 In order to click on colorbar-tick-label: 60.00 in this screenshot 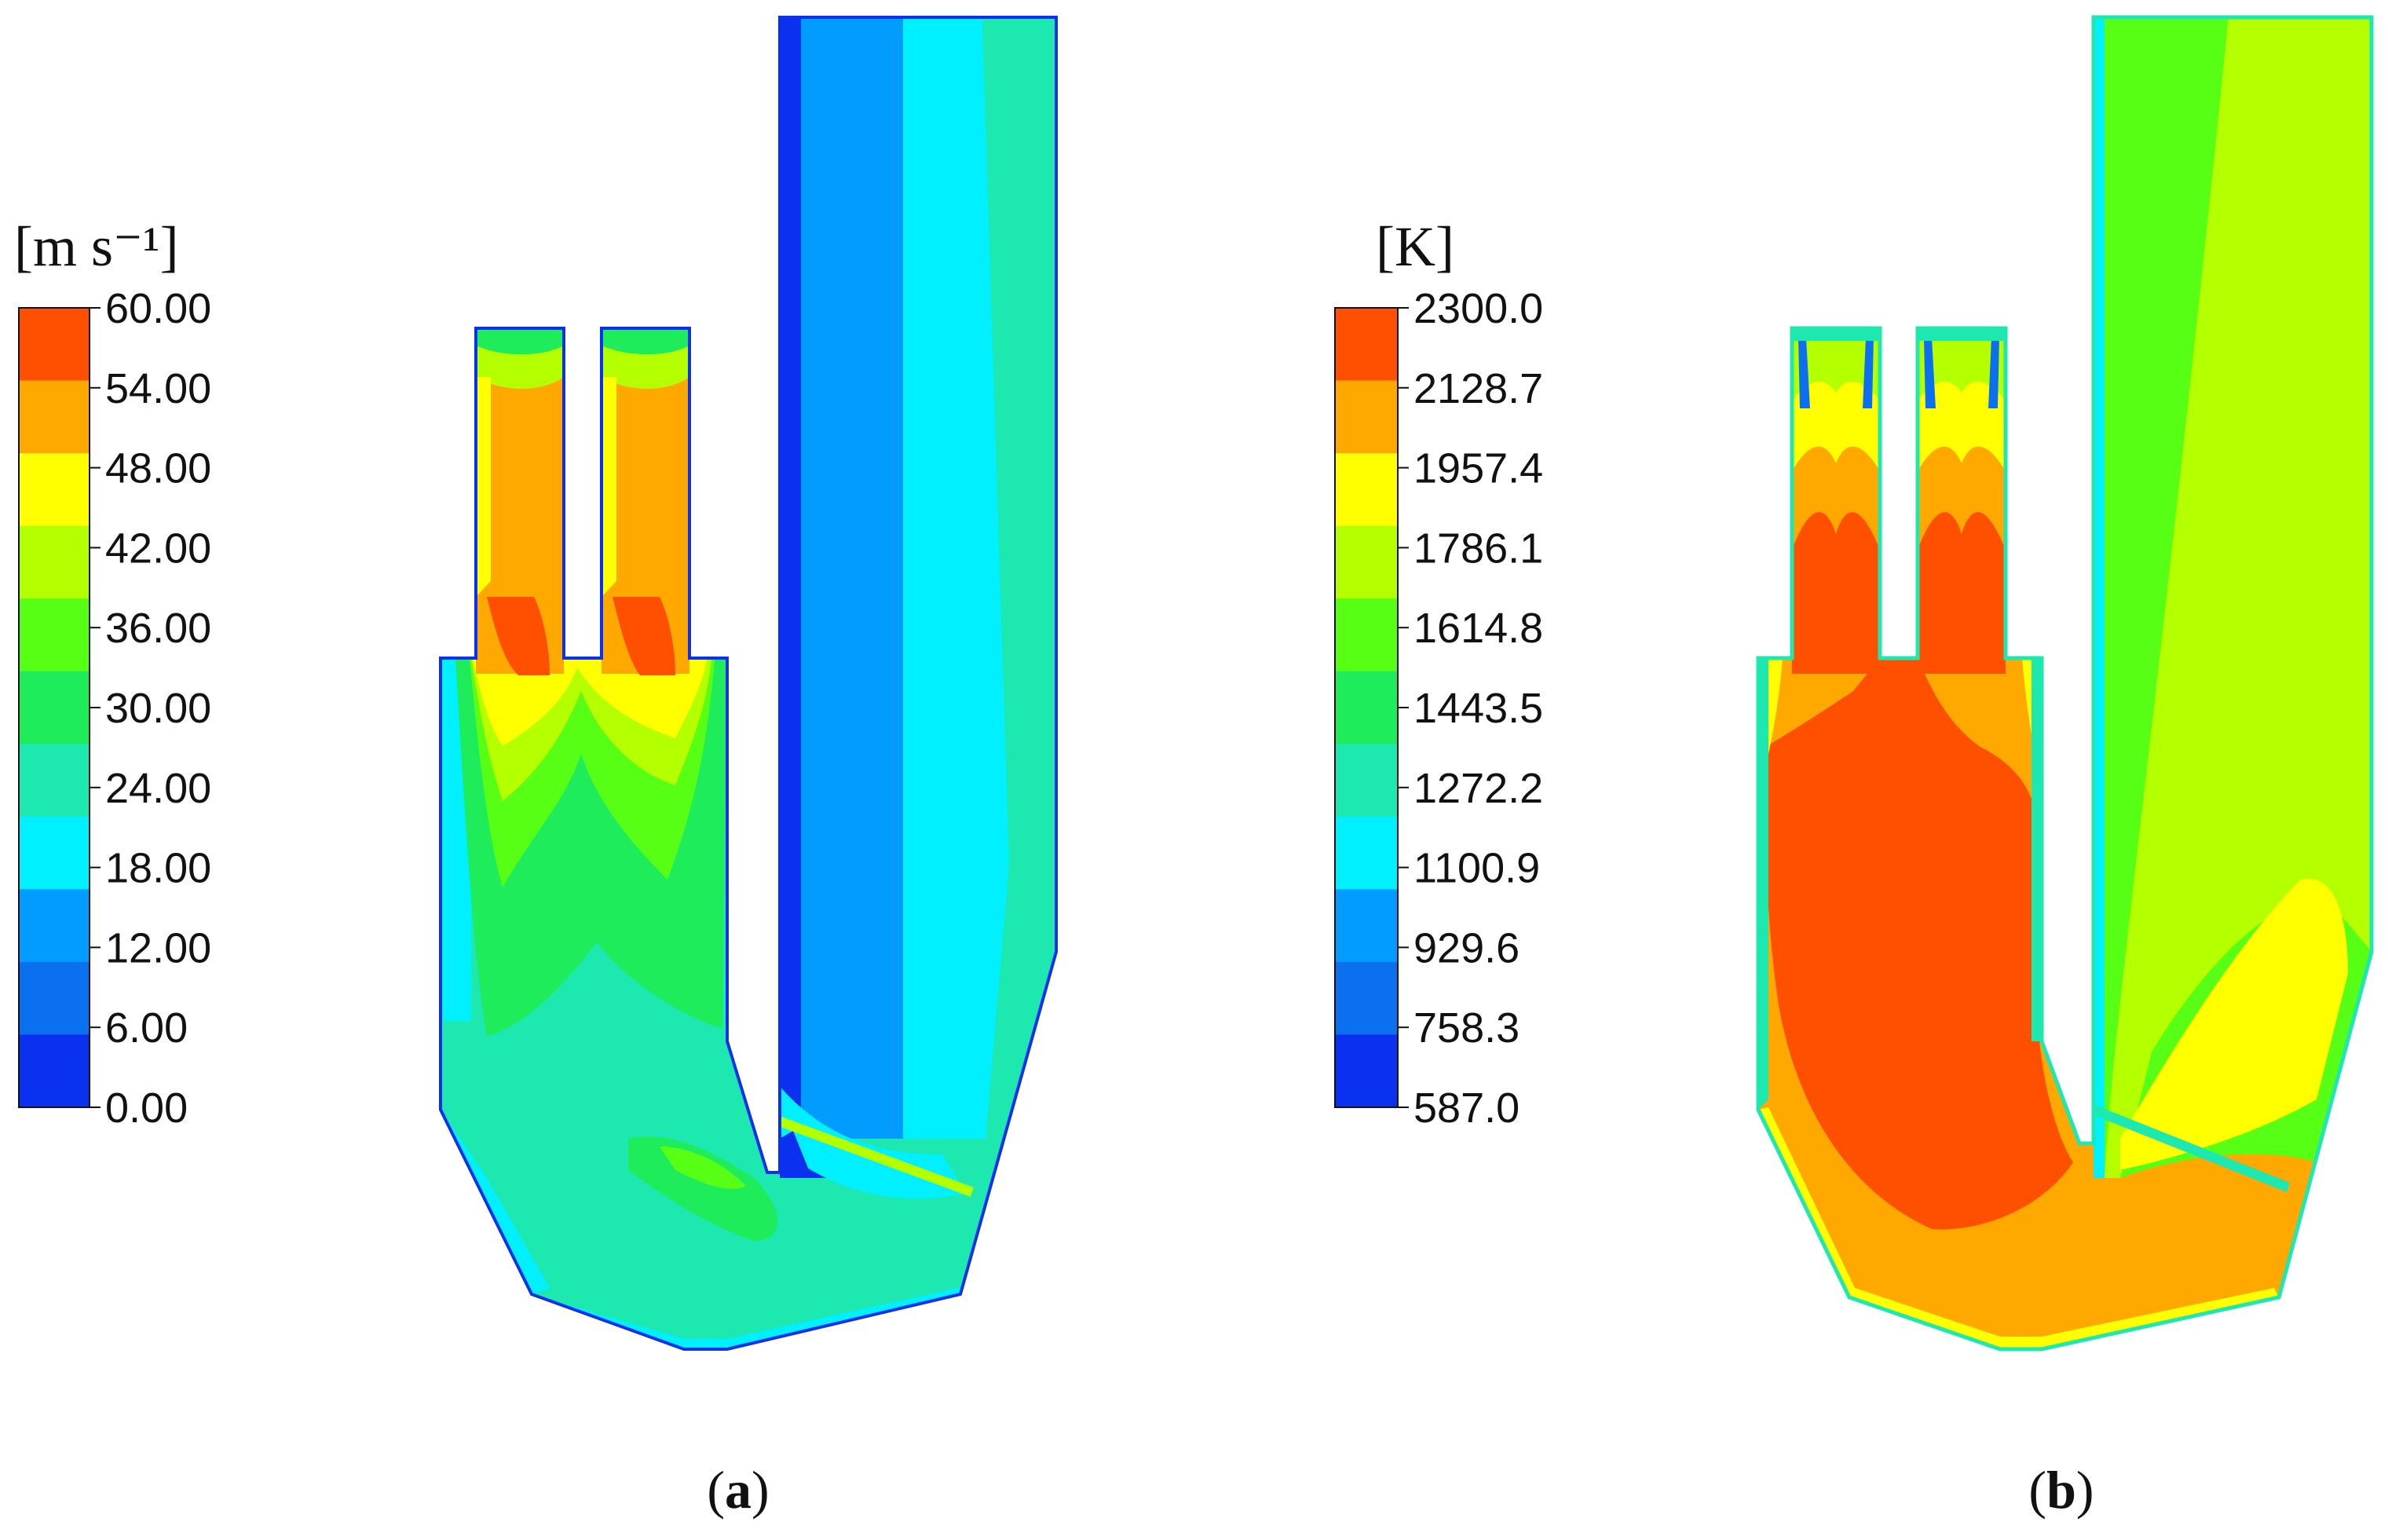, I will do `click(158, 308)`.